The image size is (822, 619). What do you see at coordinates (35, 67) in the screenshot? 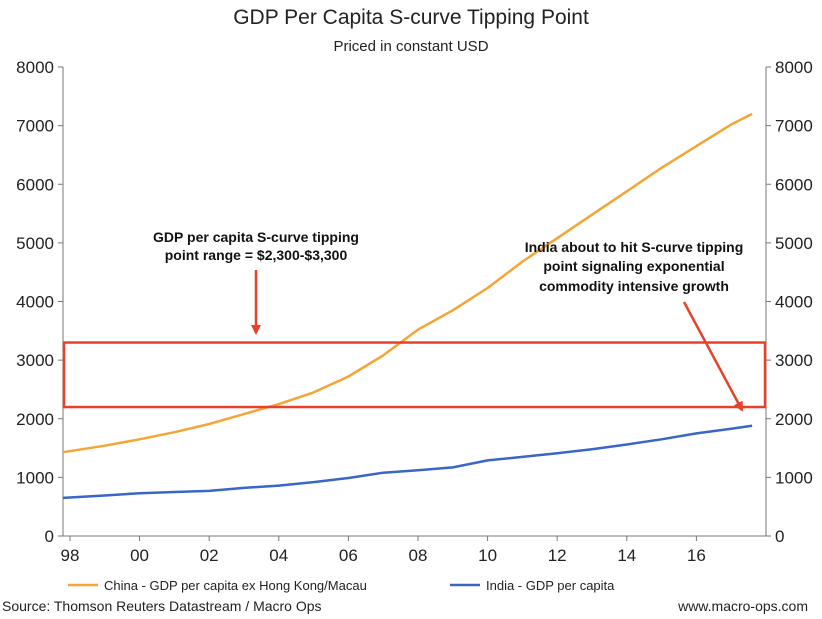
I see `y-tick-label-left: 8000` at bounding box center [35, 67].